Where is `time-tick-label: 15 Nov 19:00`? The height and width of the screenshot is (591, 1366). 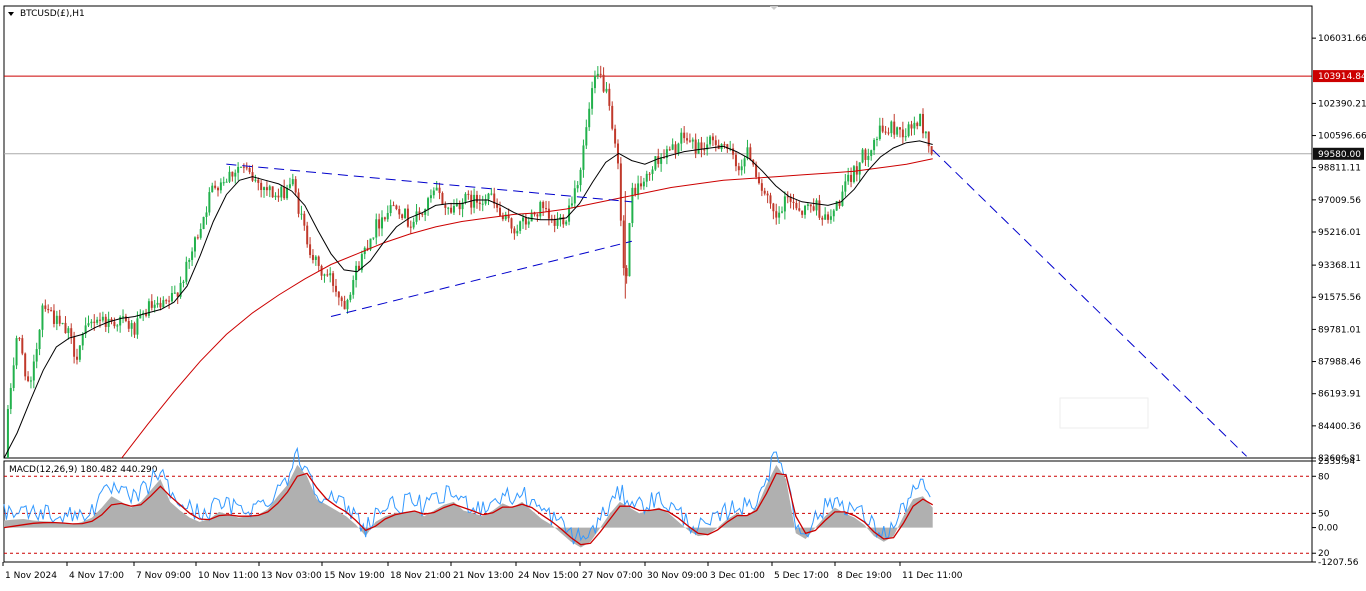 time-tick-label: 15 Nov 19:00 is located at coordinates (354, 576).